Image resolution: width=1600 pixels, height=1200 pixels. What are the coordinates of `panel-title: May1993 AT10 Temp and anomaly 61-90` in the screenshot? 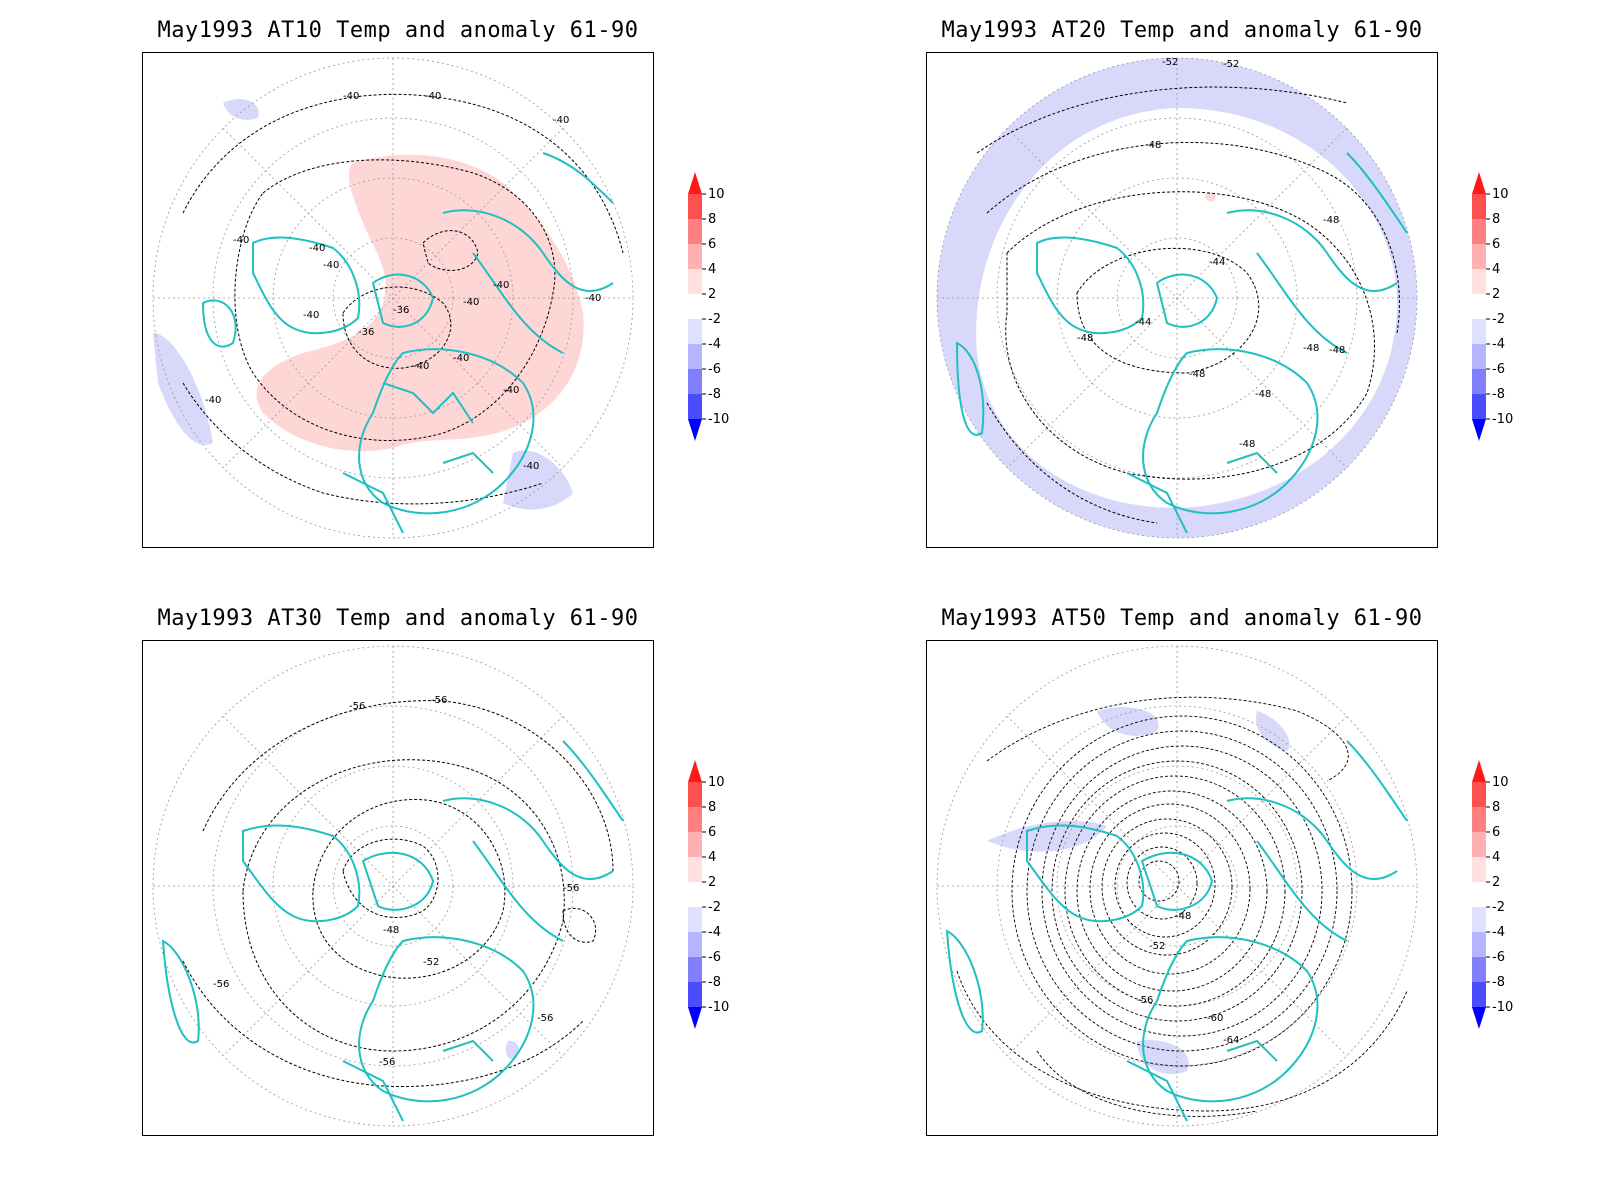 It's located at (398, 30).